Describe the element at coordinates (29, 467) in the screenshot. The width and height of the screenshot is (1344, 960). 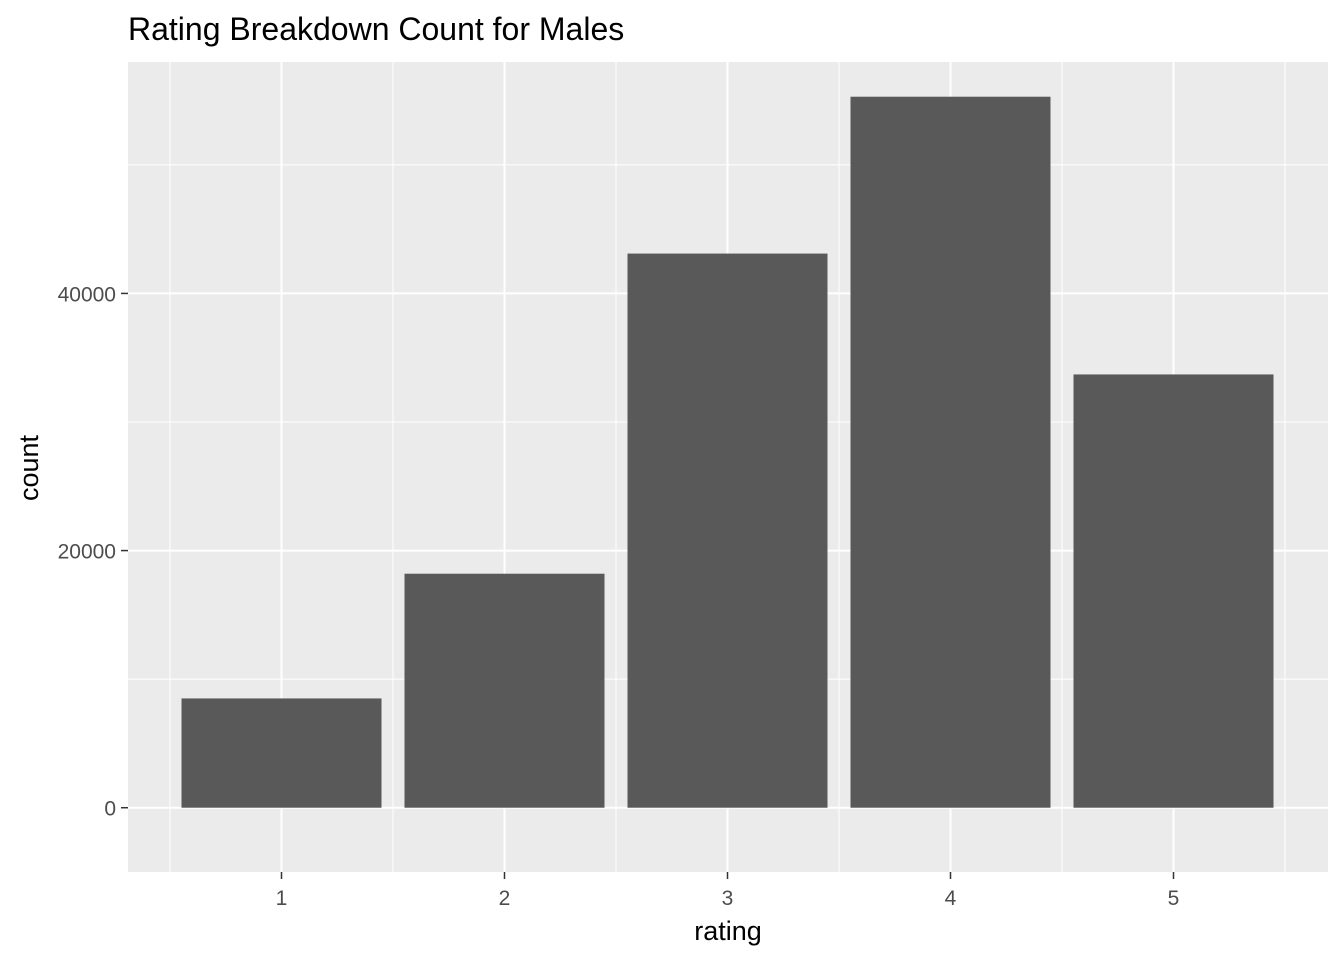
I see `y-axis-title: count` at that location.